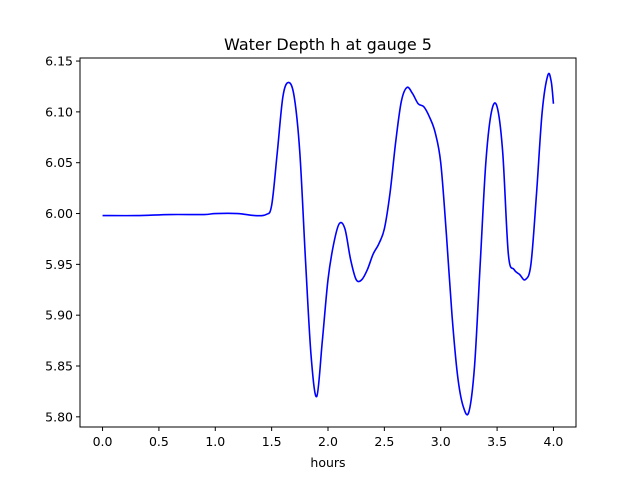  I want to click on x-tick-label: 4.0, so click(554, 441).